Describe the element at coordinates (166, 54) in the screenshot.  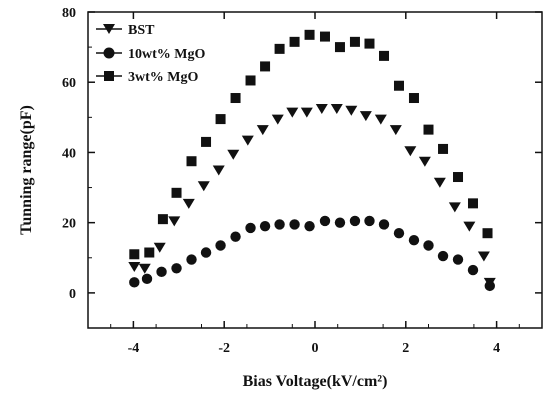
I see `legend-label-10wt-mgo: 10wt% MgO` at that location.